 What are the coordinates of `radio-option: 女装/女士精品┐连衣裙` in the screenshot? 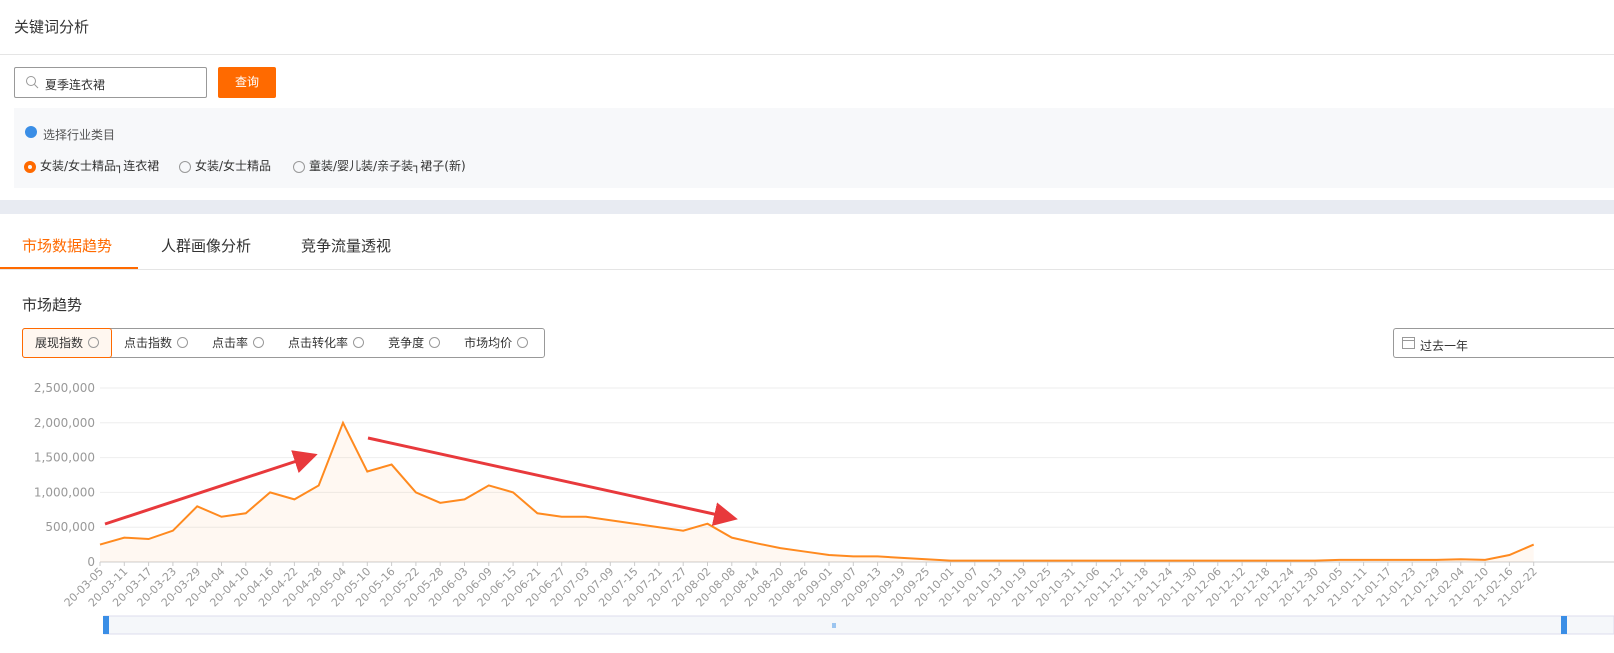 It's located at (91, 165).